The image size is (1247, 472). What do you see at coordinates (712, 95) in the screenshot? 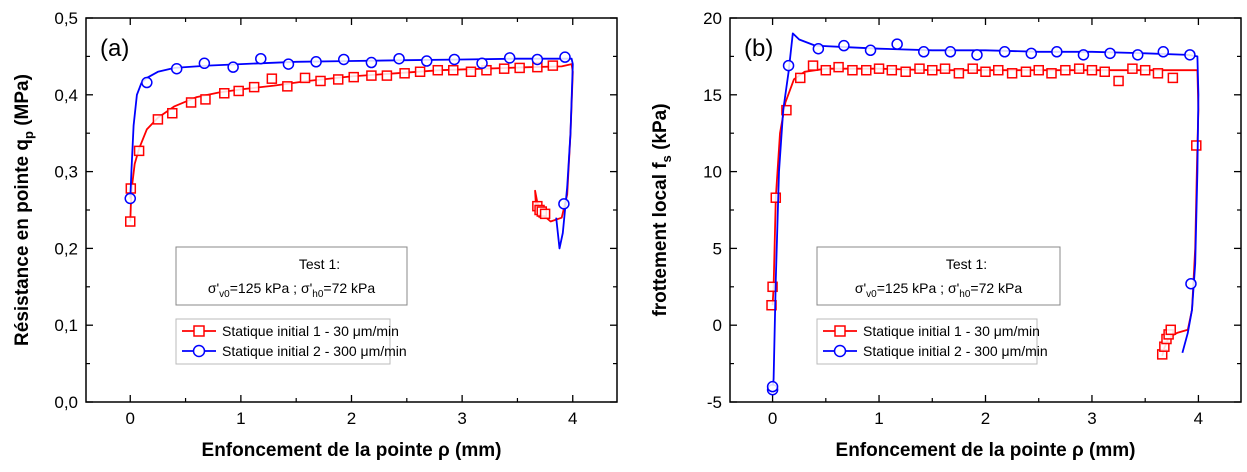
I see `chart-b-y-tick-label: 15` at bounding box center [712, 95].